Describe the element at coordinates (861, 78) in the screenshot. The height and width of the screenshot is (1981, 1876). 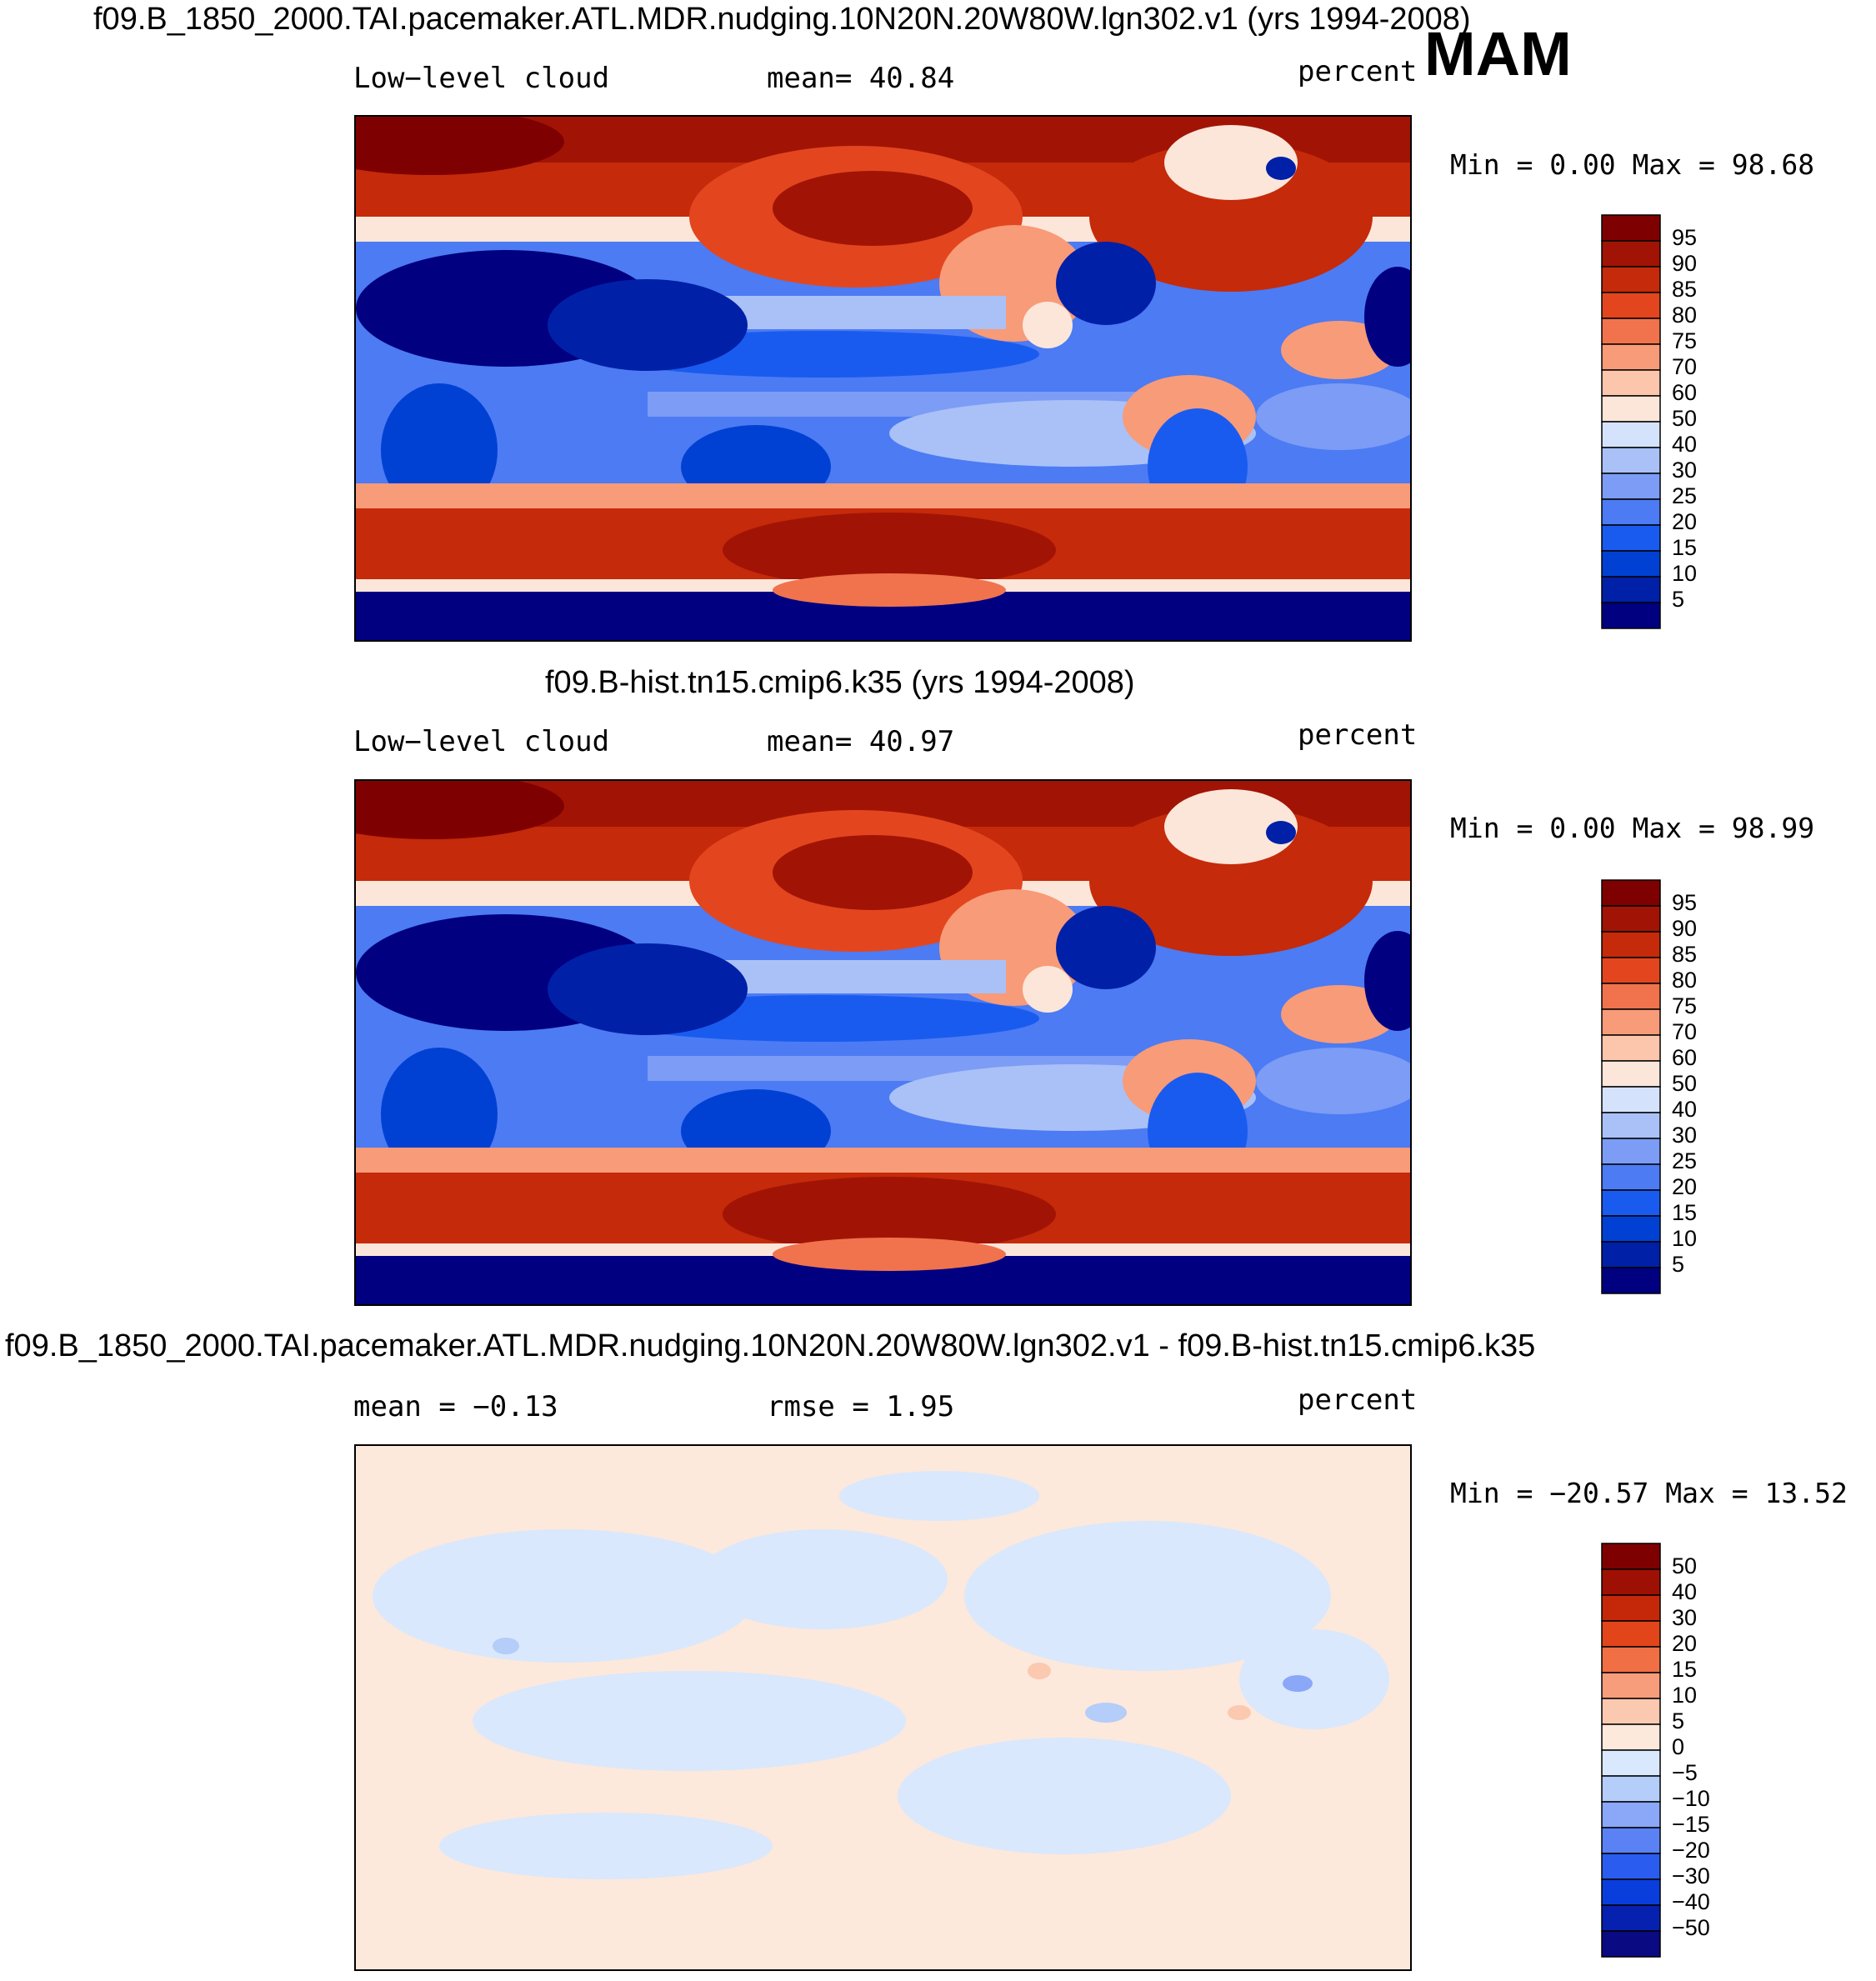
I see `panel1-mean-label: mean= 40.84` at that location.